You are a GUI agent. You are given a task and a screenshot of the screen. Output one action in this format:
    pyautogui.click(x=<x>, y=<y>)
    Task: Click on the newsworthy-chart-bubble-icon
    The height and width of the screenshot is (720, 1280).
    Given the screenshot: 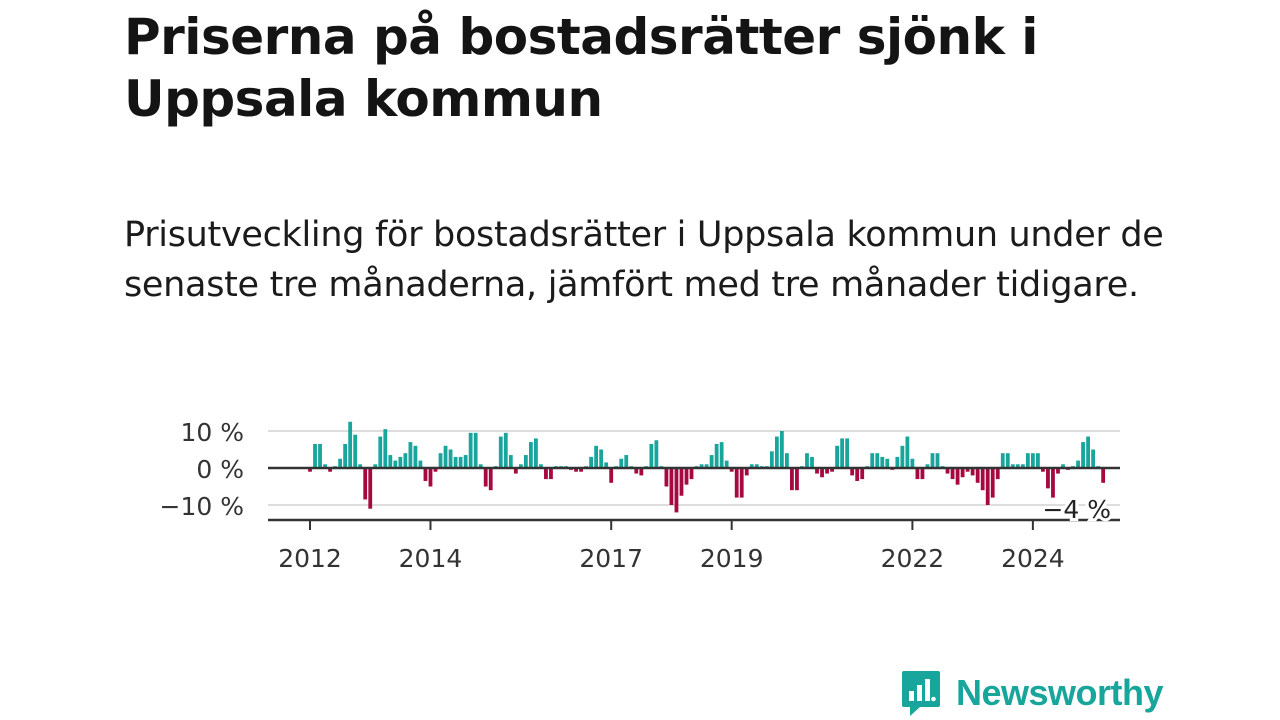 What is the action you would take?
    pyautogui.click(x=921, y=693)
    